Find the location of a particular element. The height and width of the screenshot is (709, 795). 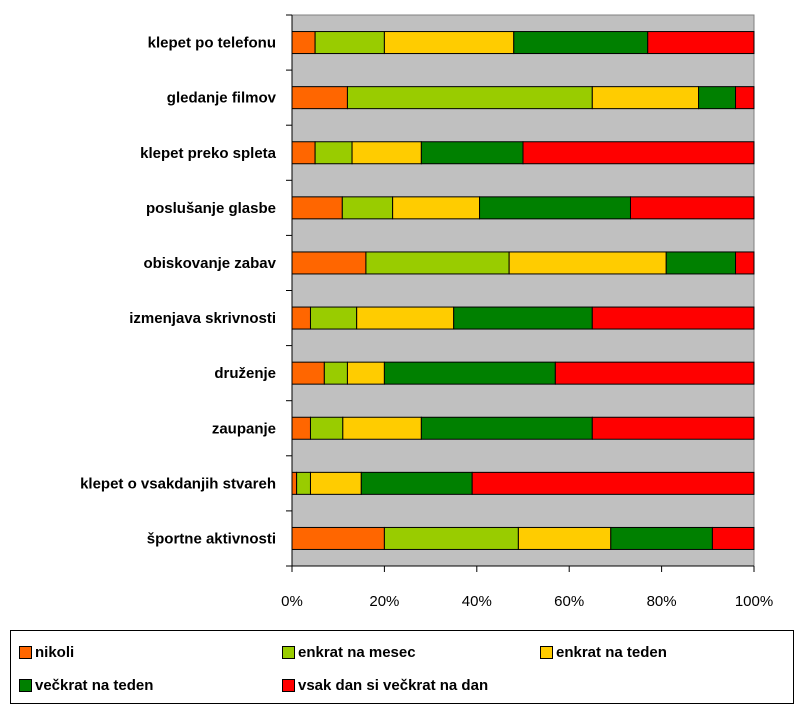

category-label: zaupanje is located at coordinates (244, 428).